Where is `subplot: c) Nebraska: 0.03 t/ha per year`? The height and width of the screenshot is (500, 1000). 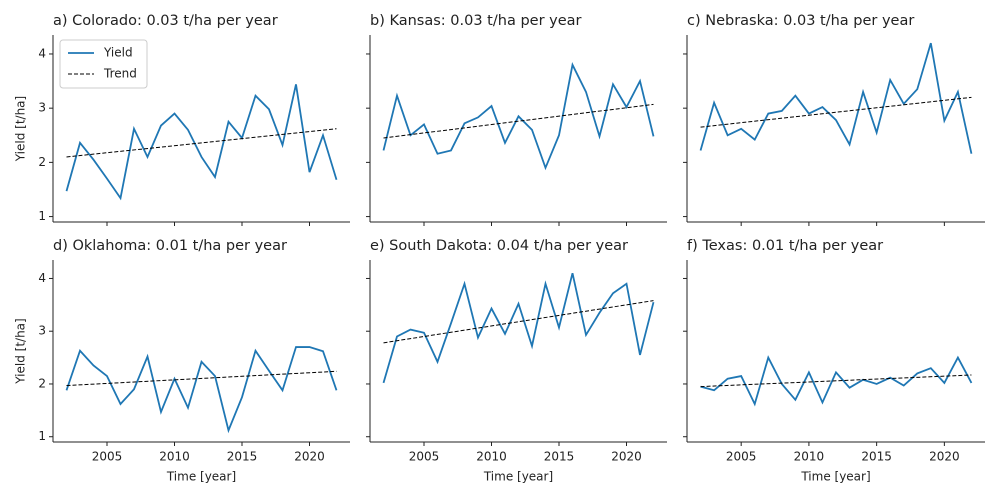
subplot: c) Nebraska: 0.03 t/ha per year is located at coordinates (834, 119).